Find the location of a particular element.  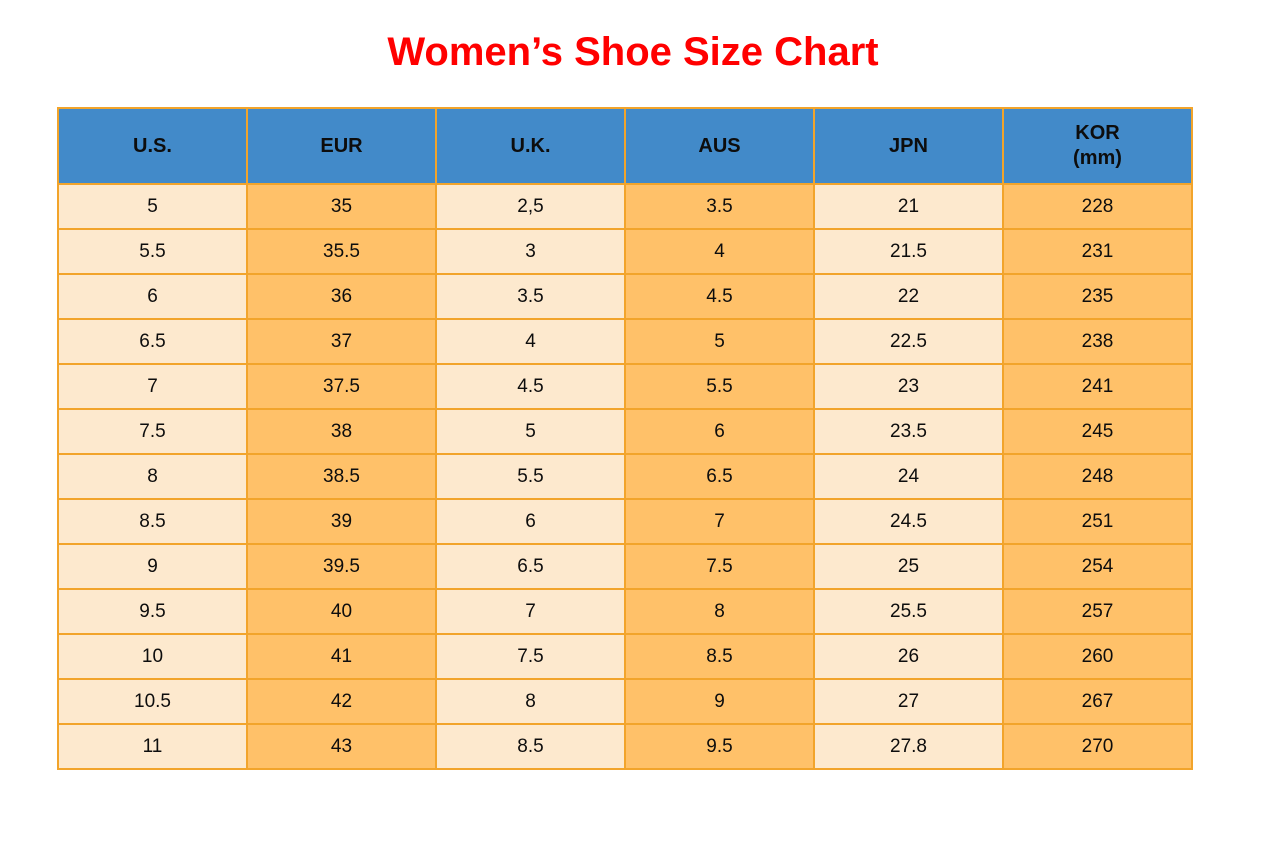

cell-jpn: 25.5 is located at coordinates (908, 611).